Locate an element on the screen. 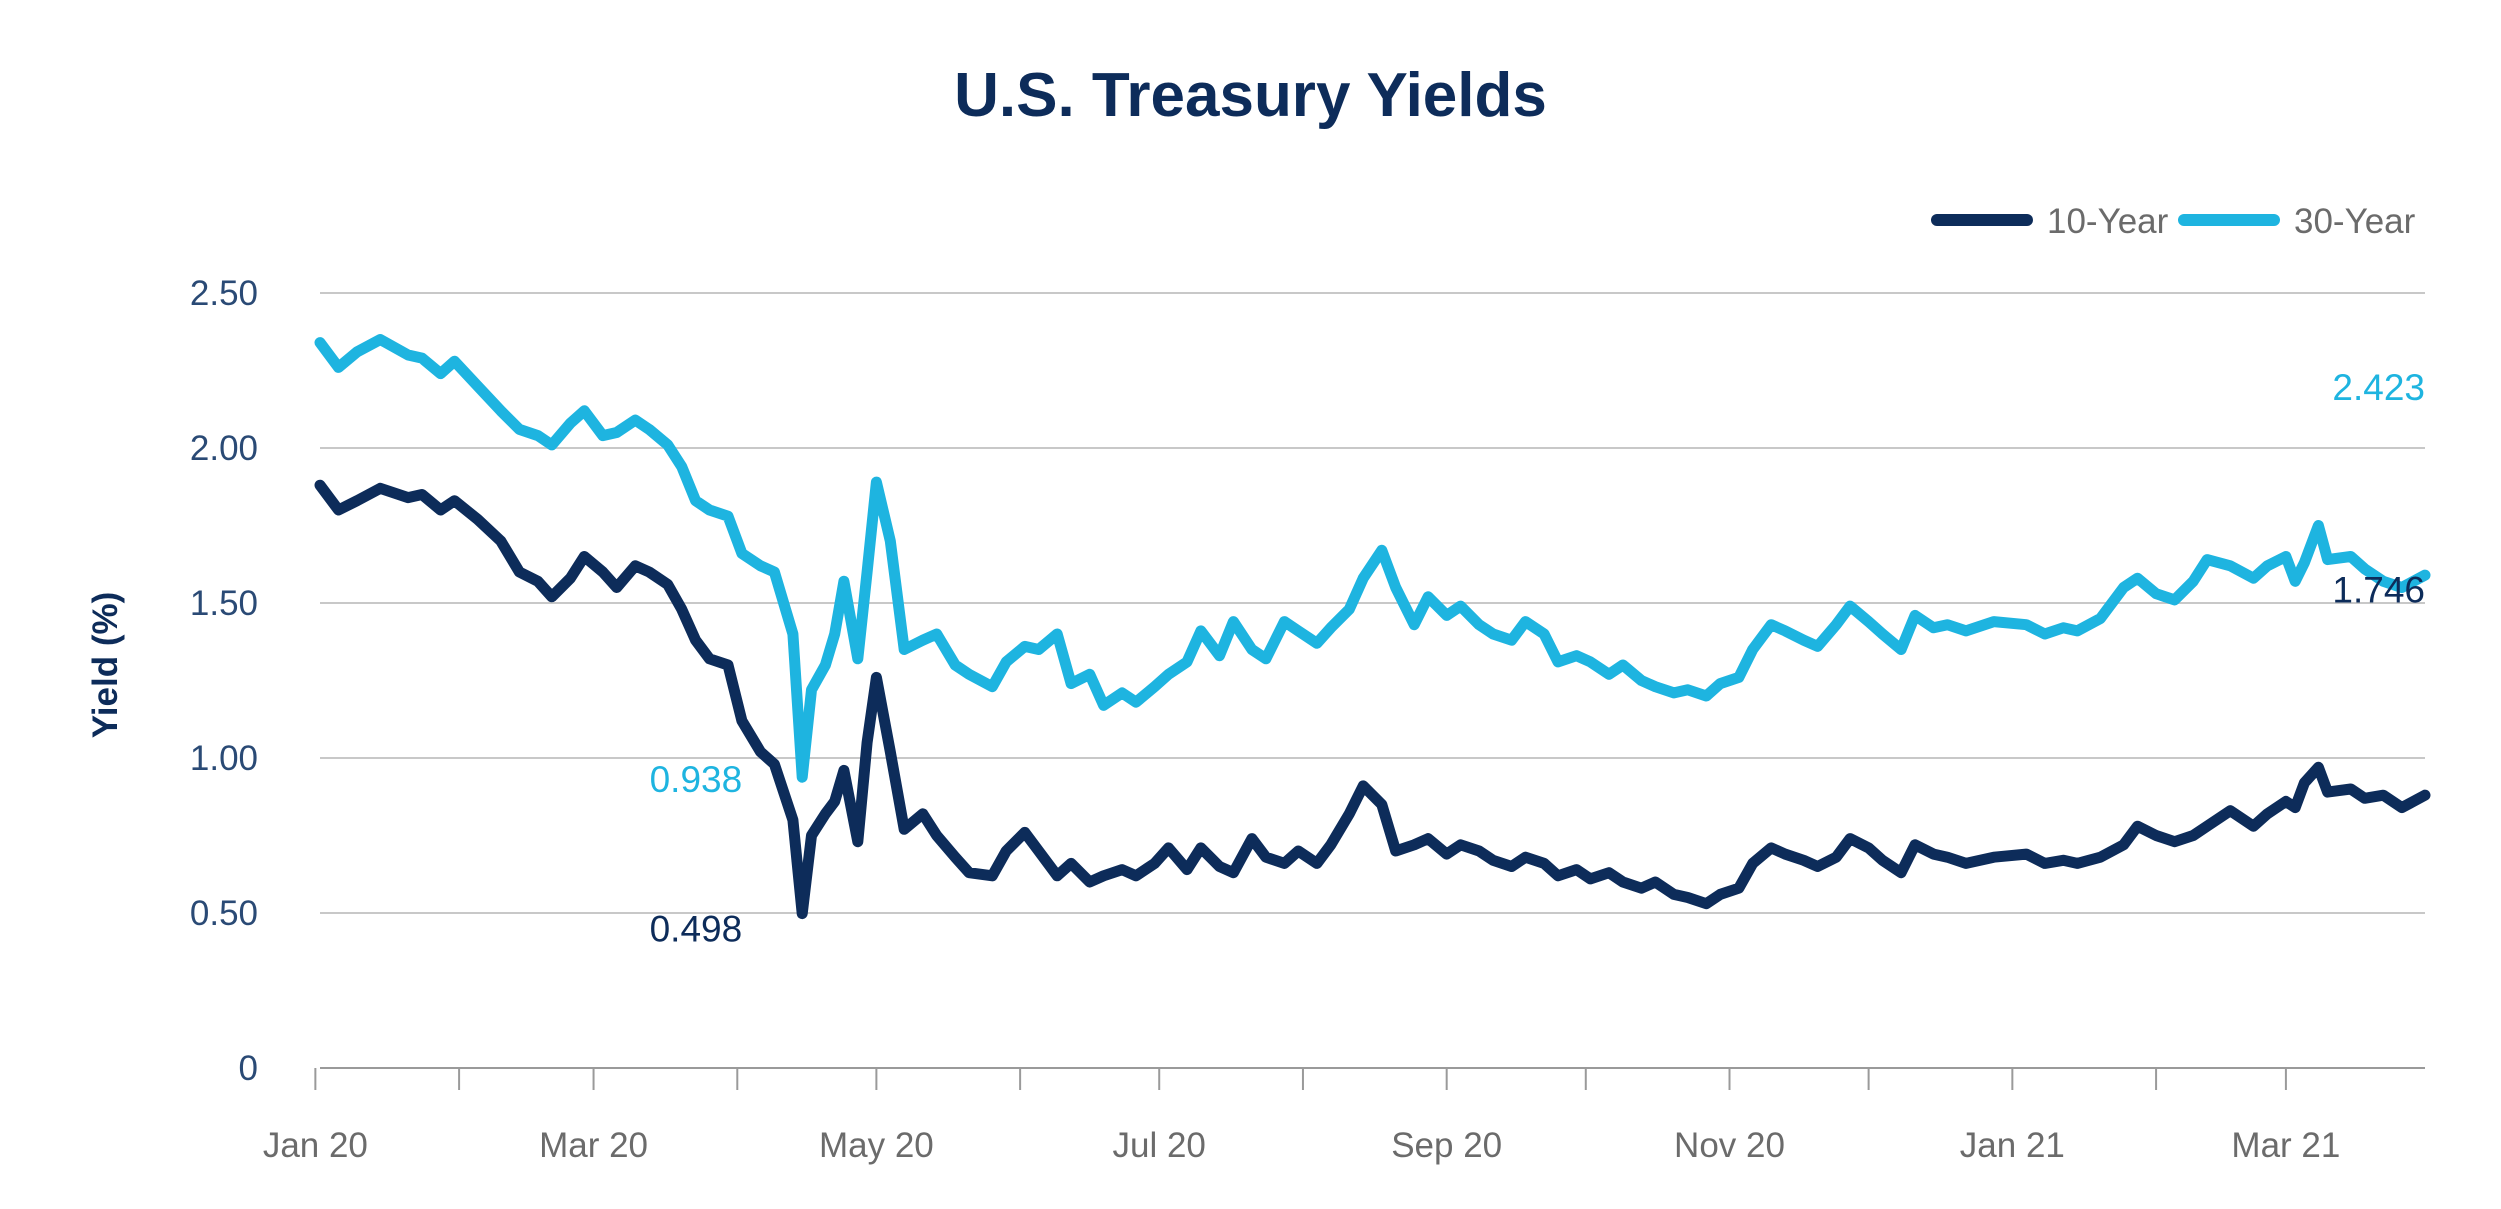 The height and width of the screenshot is (1209, 2501). x-tick-label: Jan 20 is located at coordinates (315, 1145).